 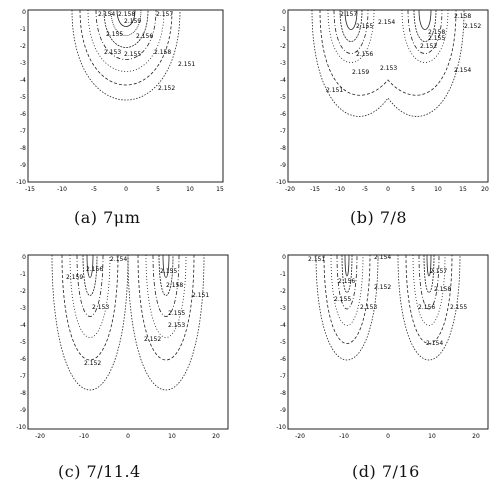 What do you see at coordinates (23, 291) in the screenshot?
I see `ytick: -2` at bounding box center [23, 291].